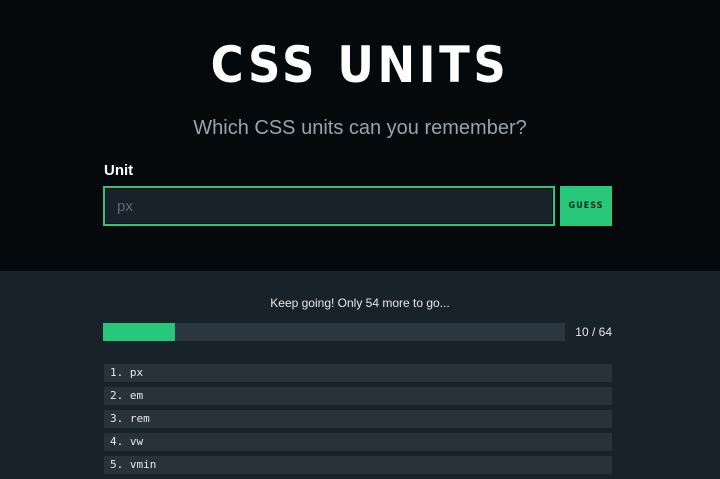  What do you see at coordinates (593, 332) in the screenshot?
I see `progress-count: 10 / 64` at bounding box center [593, 332].